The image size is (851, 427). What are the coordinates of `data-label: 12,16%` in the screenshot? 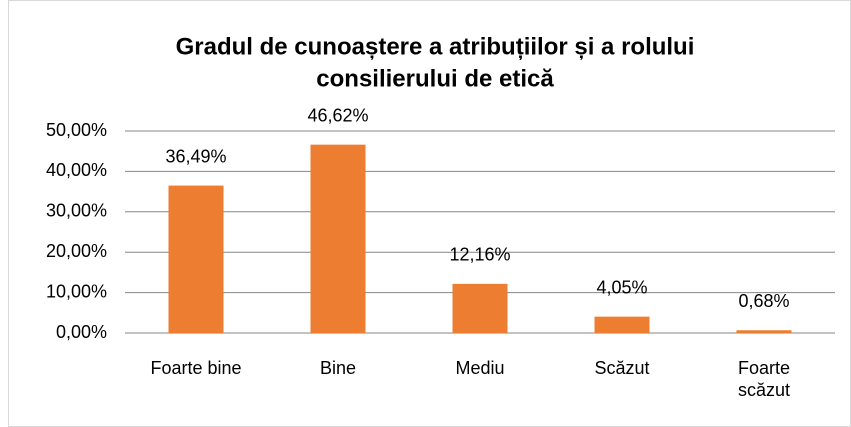 It's located at (479, 255).